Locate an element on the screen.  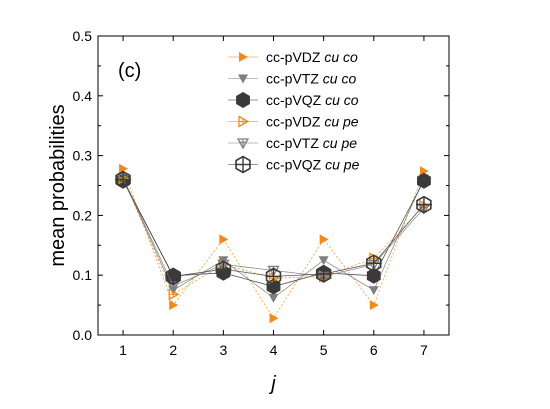
y-tick-label: 0.1 is located at coordinates (83, 275).